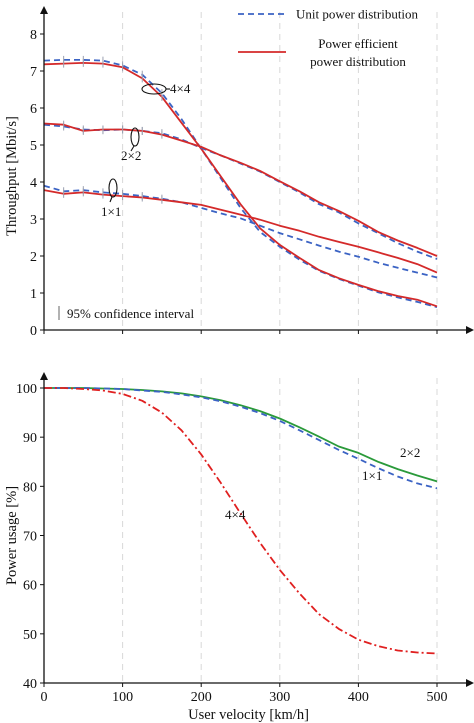 Image resolution: width=474 pixels, height=723 pixels. What do you see at coordinates (135, 137) in the screenshot?
I see `group-2x2-ellipse` at bounding box center [135, 137].